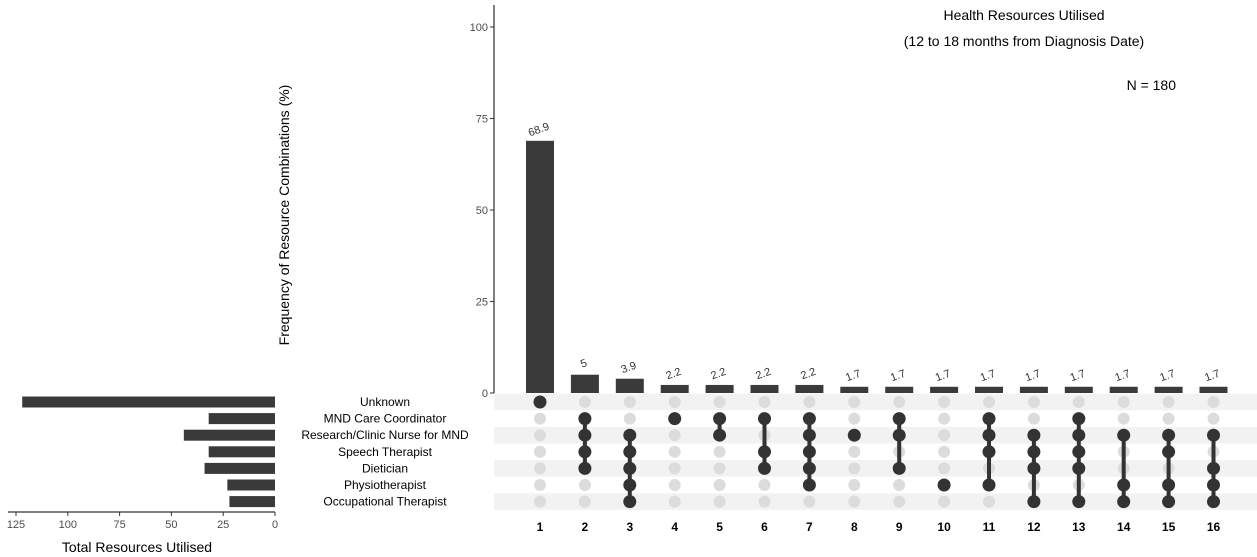 This screenshot has width=1257, height=557. I want to click on set-label: Physiotherapist, so click(385, 485).